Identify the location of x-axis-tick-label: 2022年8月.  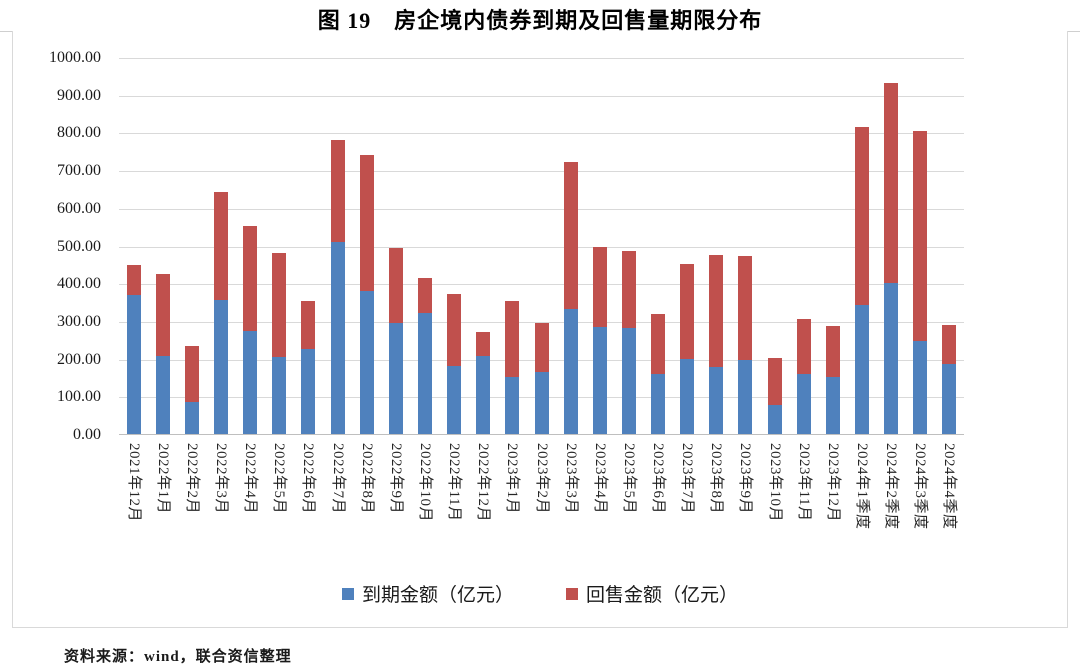
(367, 479).